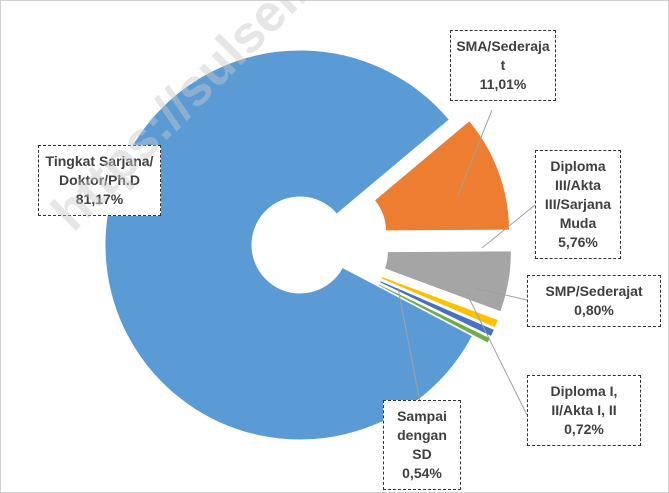  I want to click on data-label: Sampai dengan SD 0,54%, so click(422, 445).